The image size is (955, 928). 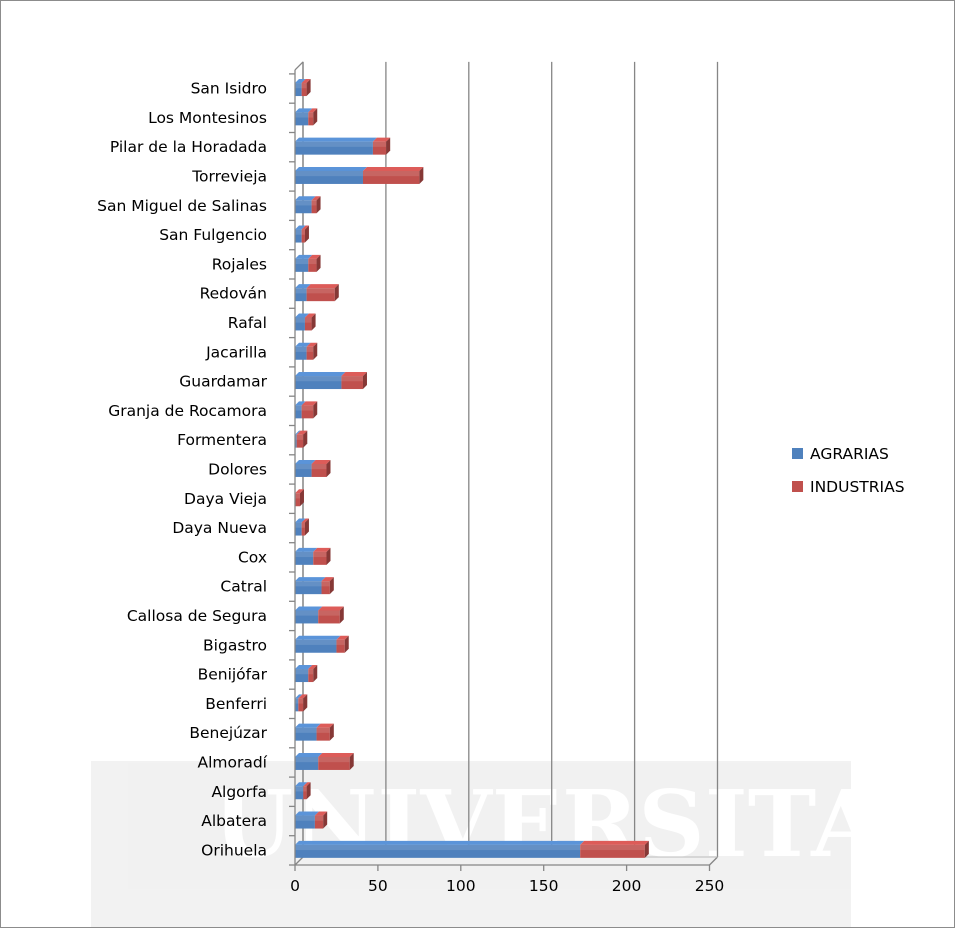 I want to click on legend-item-agrarias: AGRARIAS, so click(x=840, y=454).